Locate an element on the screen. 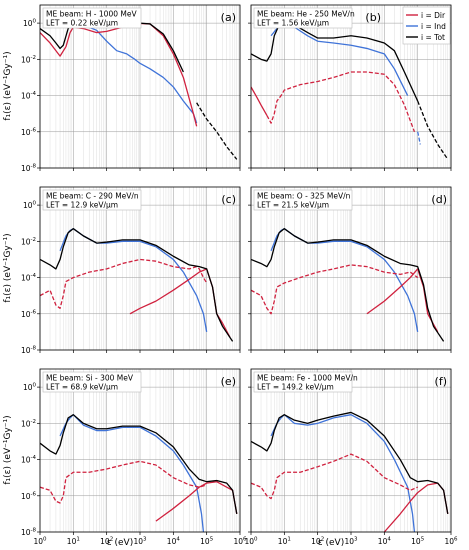 This screenshot has height=550, width=469. beam-label: ME beam: He - 250 MeV/n is located at coordinates (306, 14).